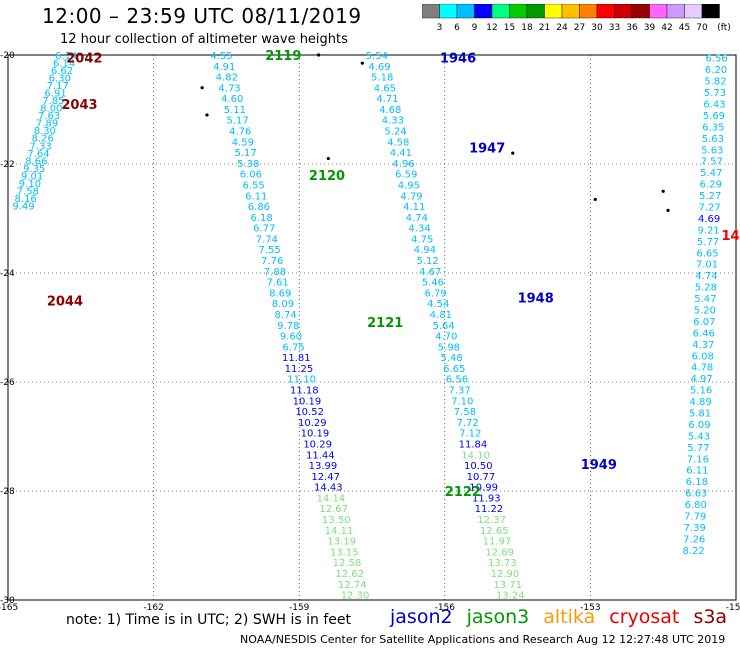 Image resolution: width=740 pixels, height=650 pixels. Describe the element at coordinates (325, 477) in the screenshot. I see `wave-height-value: 12.47` at that location.